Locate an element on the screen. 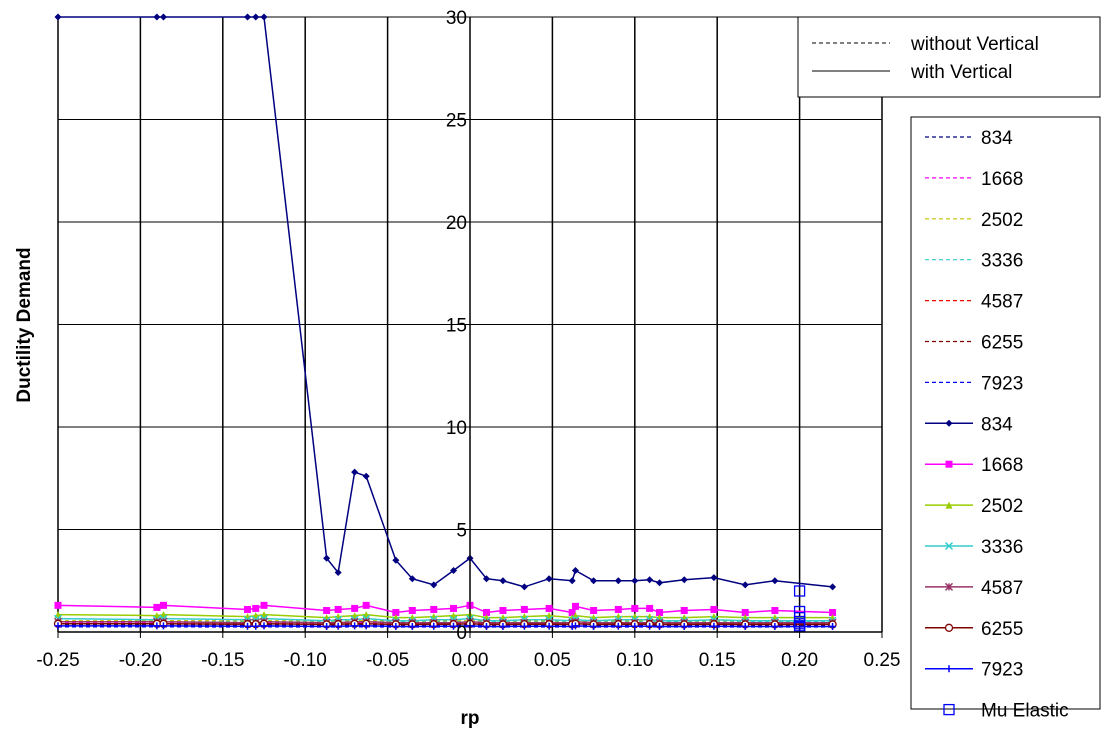 This screenshot has width=1107, height=734. y-tick-label: 5 is located at coordinates (461, 531).